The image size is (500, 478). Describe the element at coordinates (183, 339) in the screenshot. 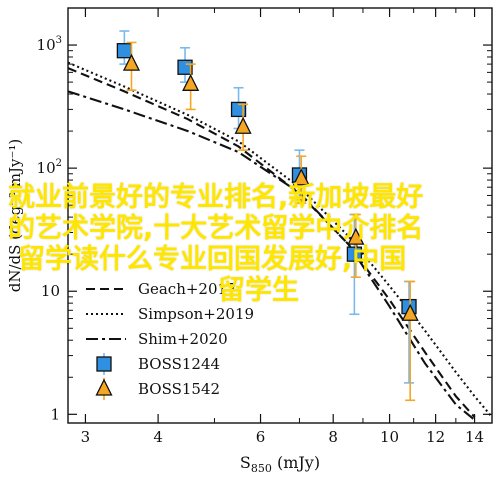

I see `legend-label-shim-2020: Shim+2020` at that location.